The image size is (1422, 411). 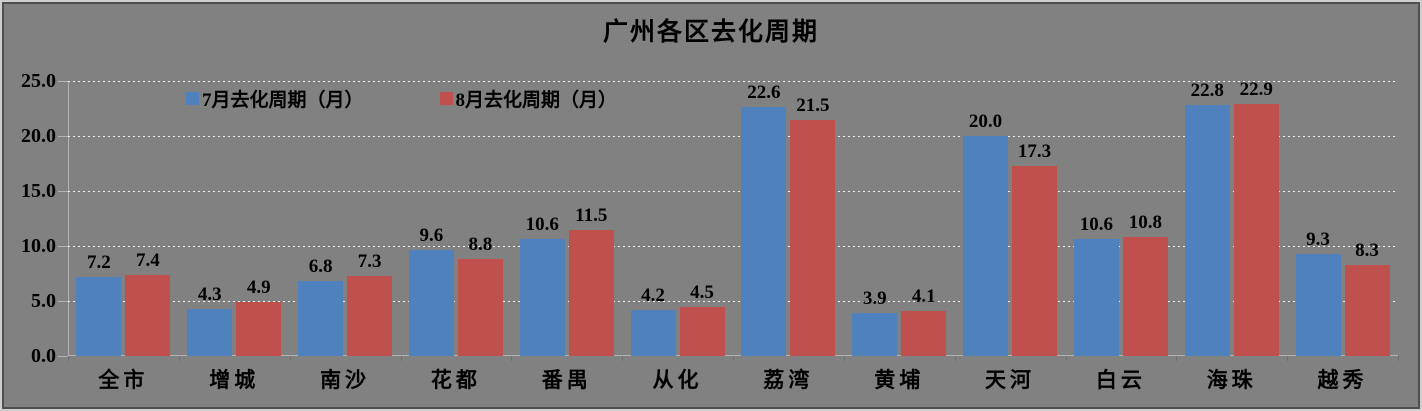 I want to click on bar-value-label: 4.9, so click(x=258, y=288).